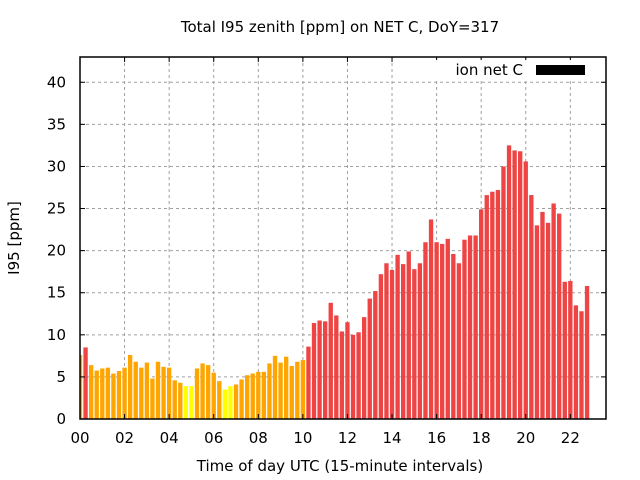 The width and height of the screenshot is (640, 480). What do you see at coordinates (436, 438) in the screenshot?
I see `x-tick-label: 16` at bounding box center [436, 438].